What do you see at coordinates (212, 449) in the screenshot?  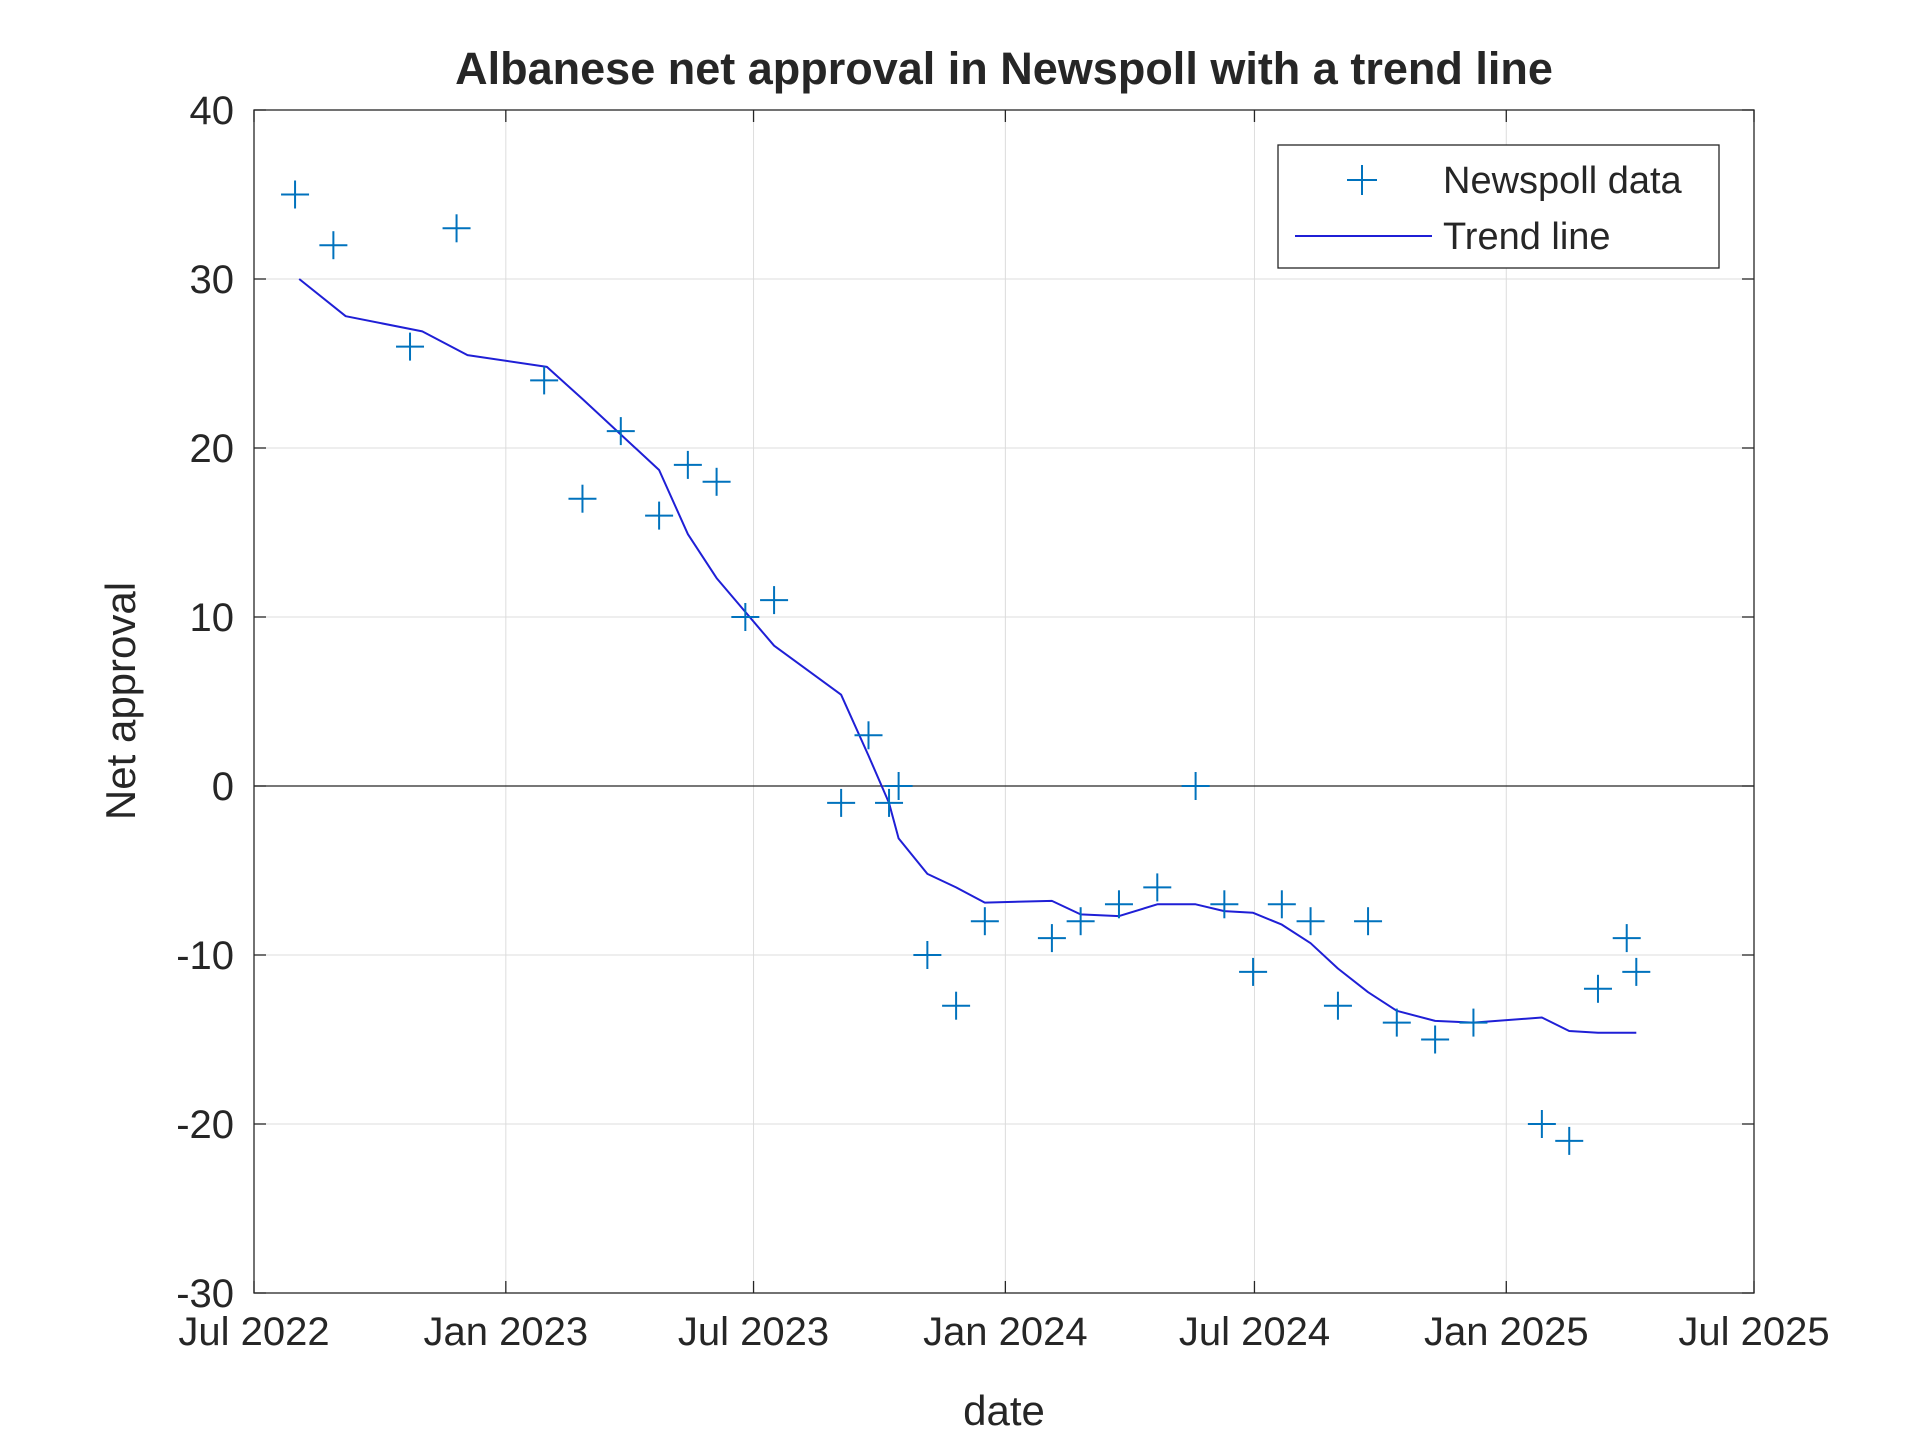 I see `y-tick-label: 20` at bounding box center [212, 449].